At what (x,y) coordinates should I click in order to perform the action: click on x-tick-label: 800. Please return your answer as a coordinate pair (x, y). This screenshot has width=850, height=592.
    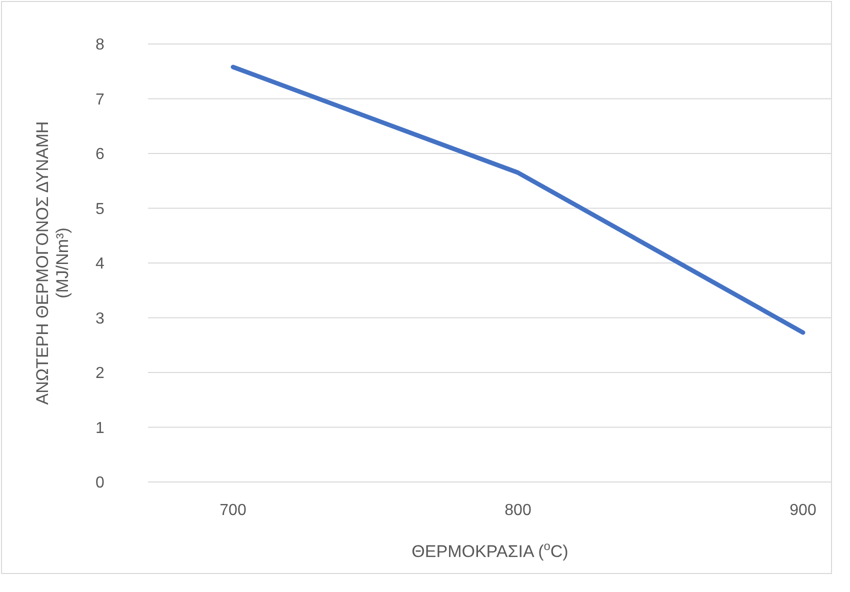
    Looking at the image, I should click on (518, 510).